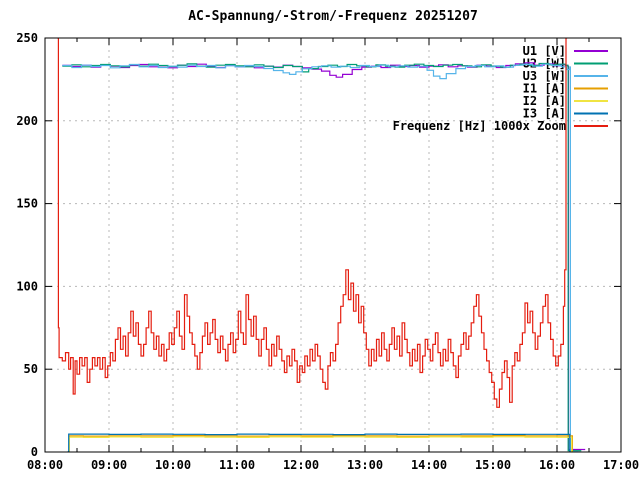 The width and height of the screenshot is (640, 480). Describe the element at coordinates (479, 126) in the screenshot. I see `legend-label: Frequenz [Hz] 1000x Zoom` at that location.